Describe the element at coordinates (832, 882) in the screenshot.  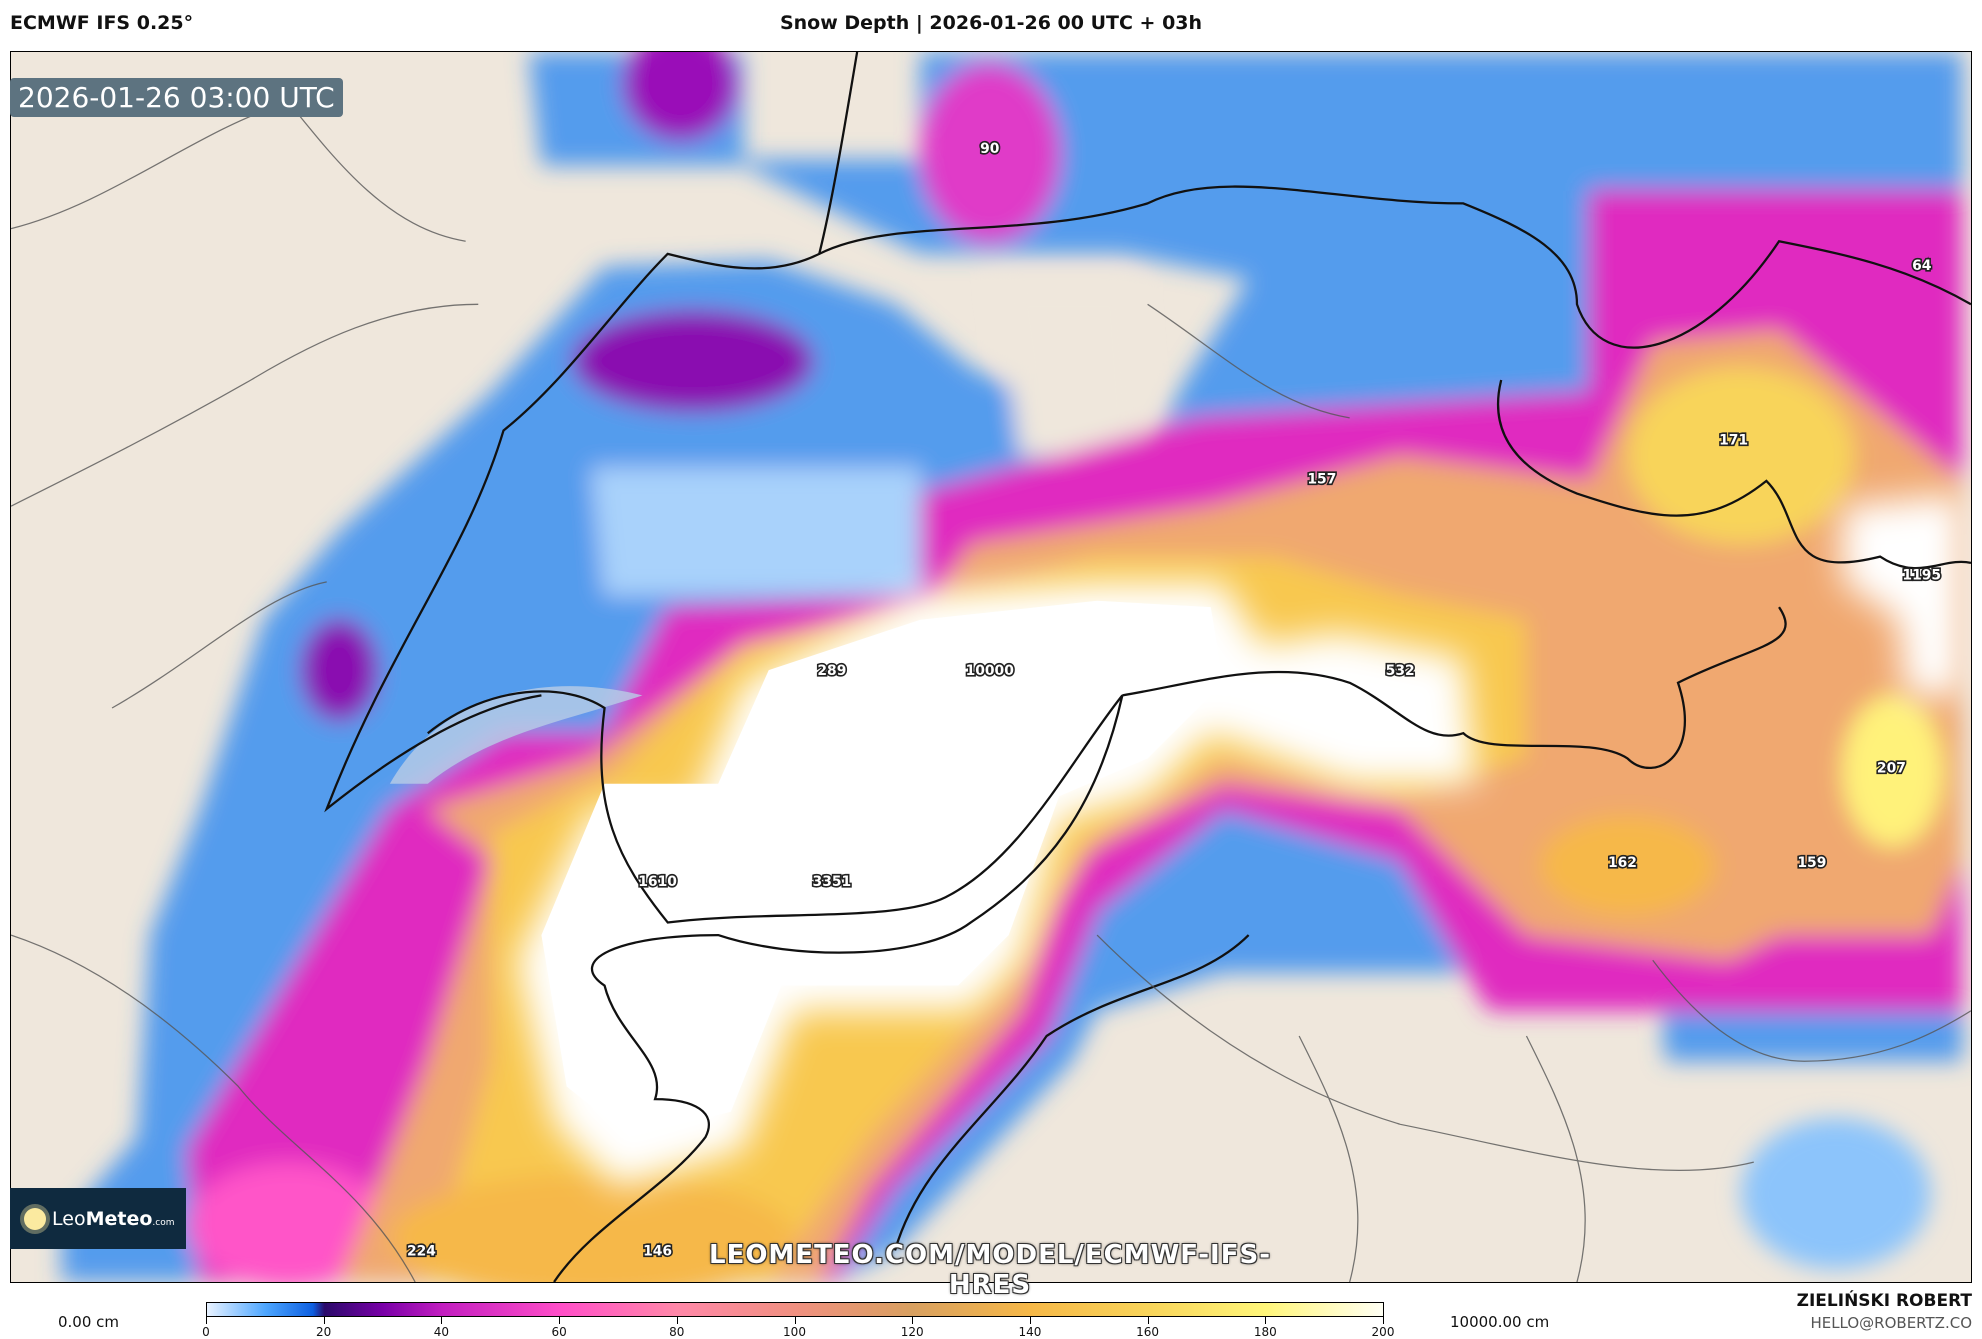
I see `value-label: 3351` at that location.